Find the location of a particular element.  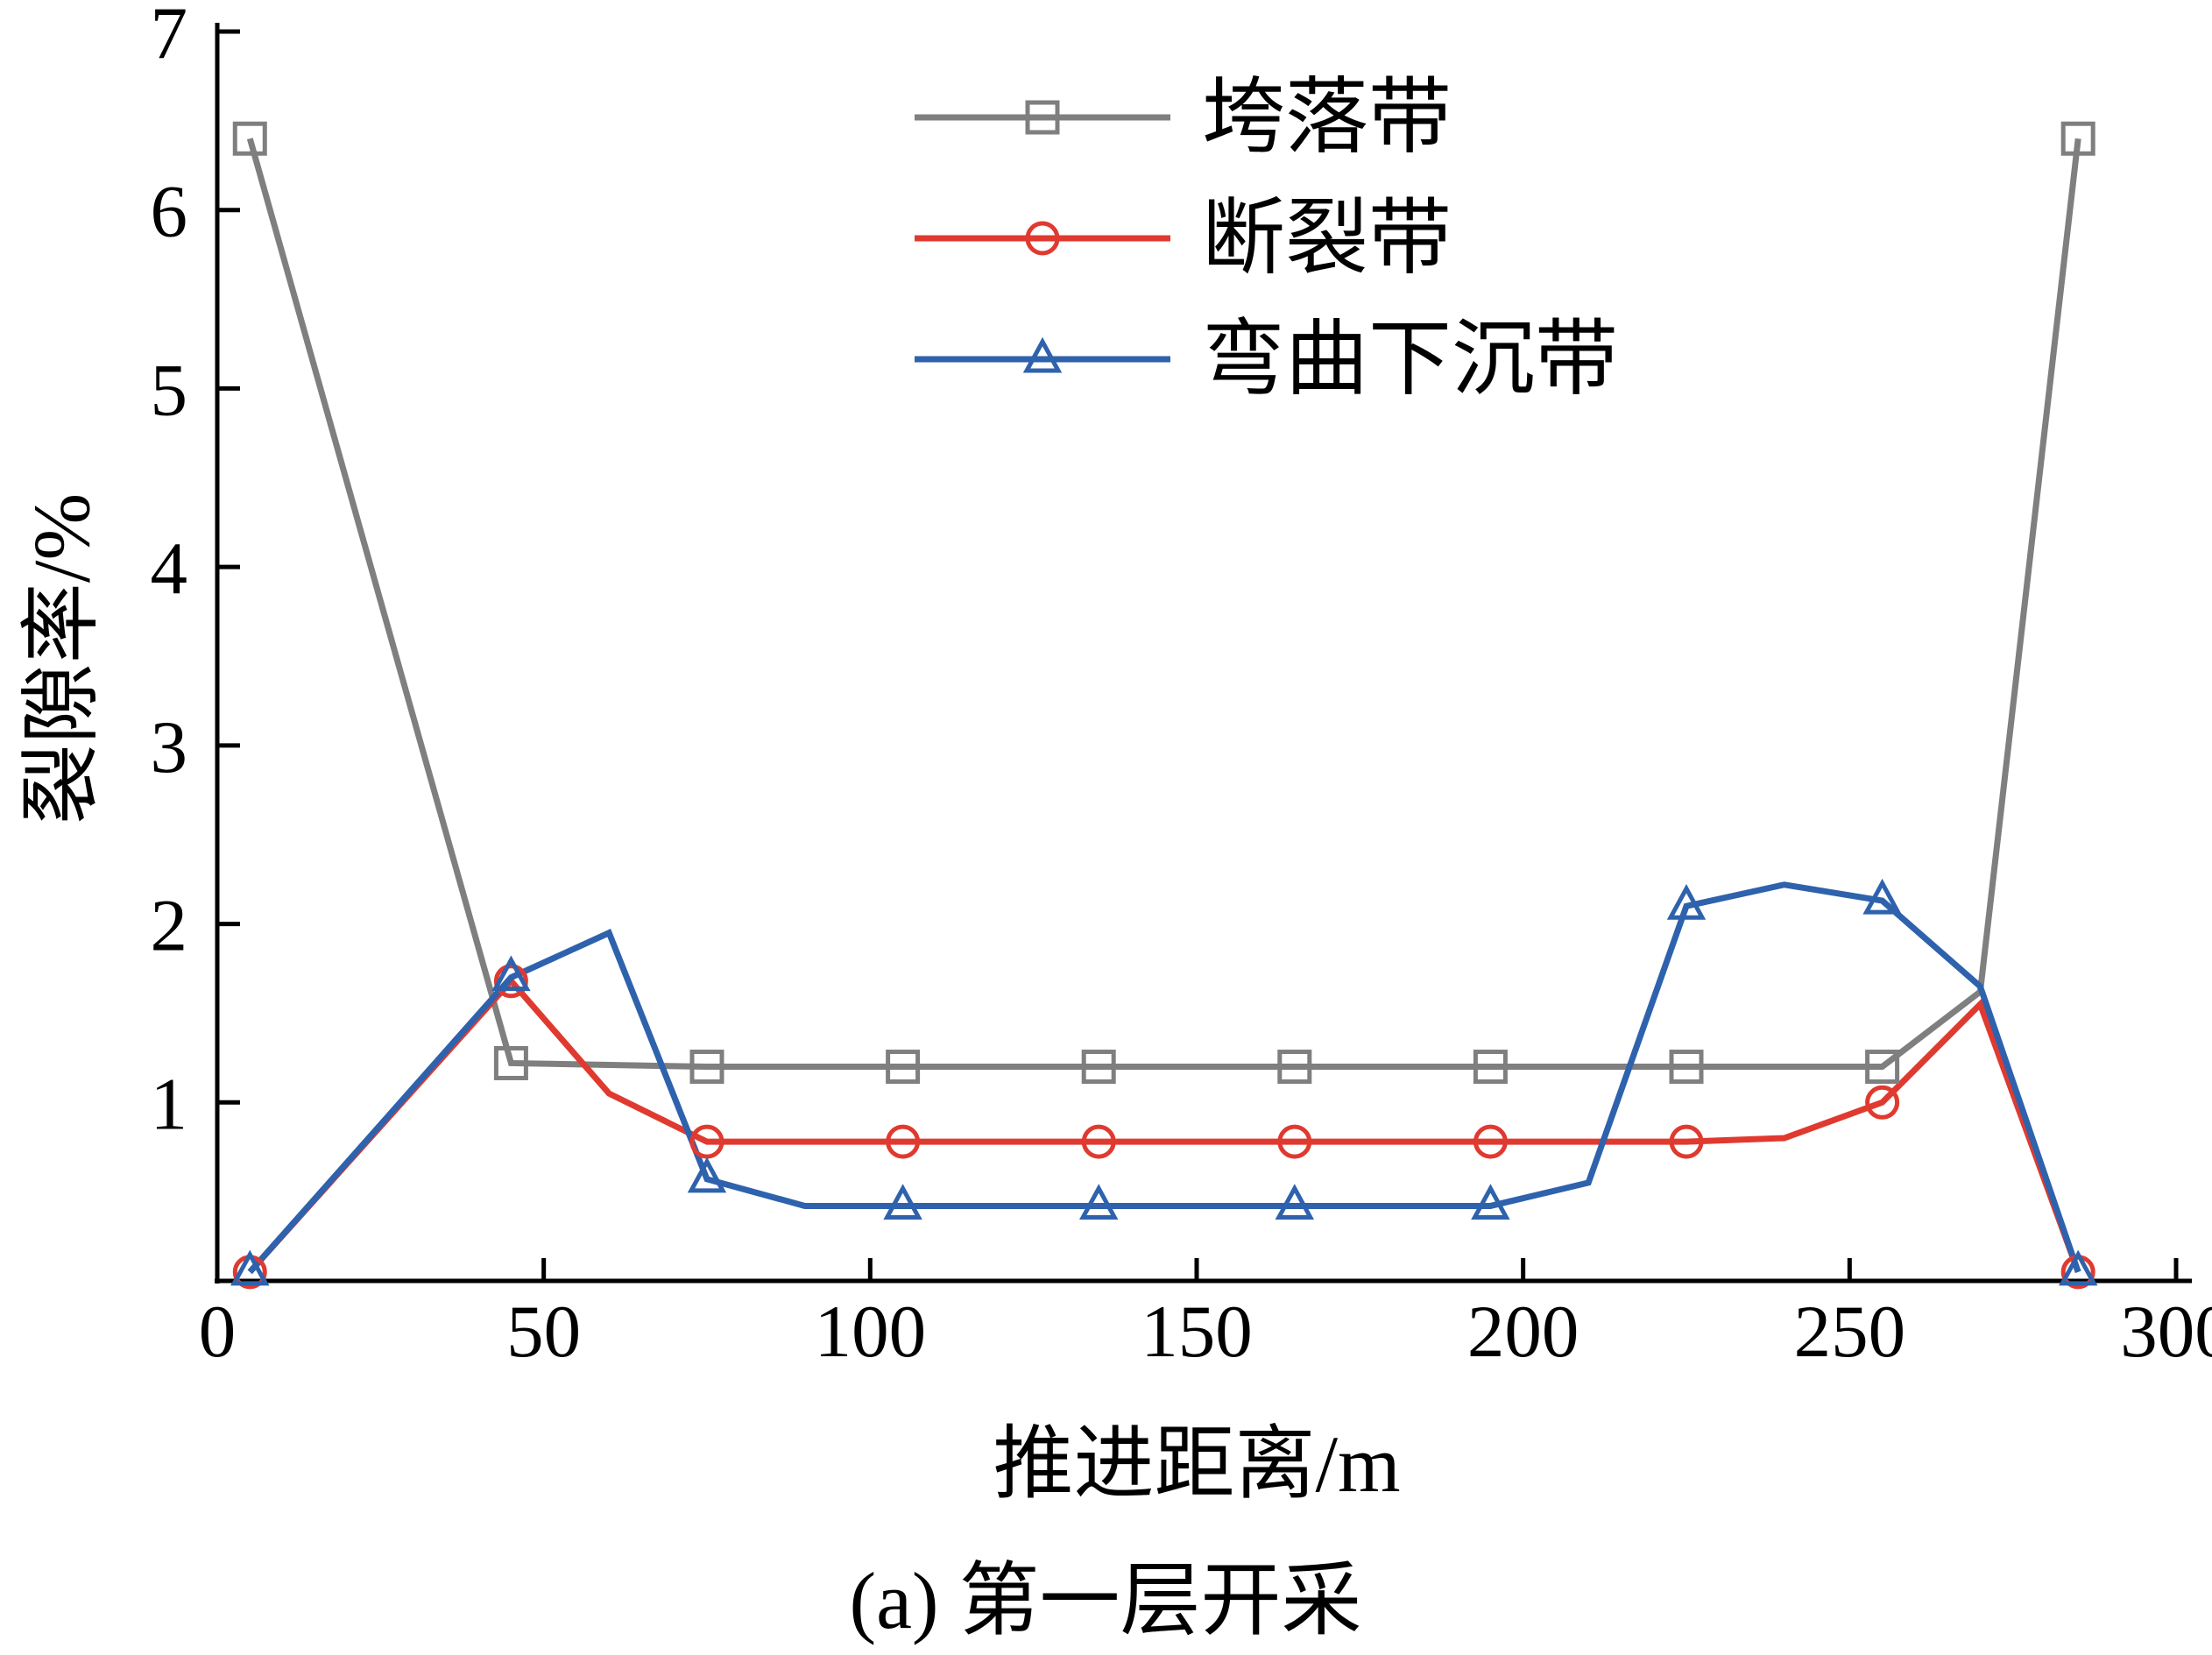

legend-item-1: 垮落带 is located at coordinates (1264, 117).